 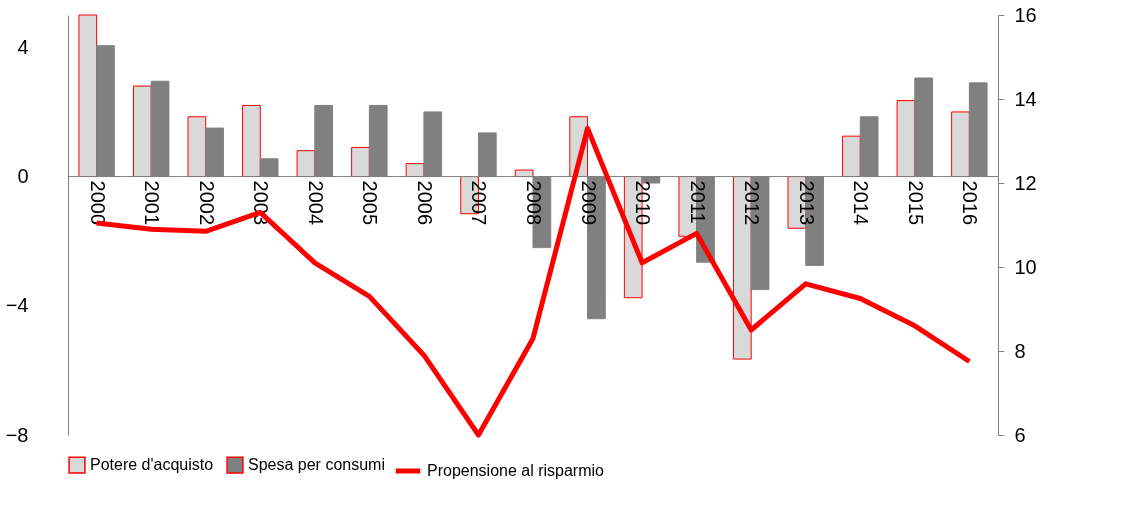 What do you see at coordinates (1025, 98) in the screenshot?
I see `y2-tick-label: 14` at bounding box center [1025, 98].